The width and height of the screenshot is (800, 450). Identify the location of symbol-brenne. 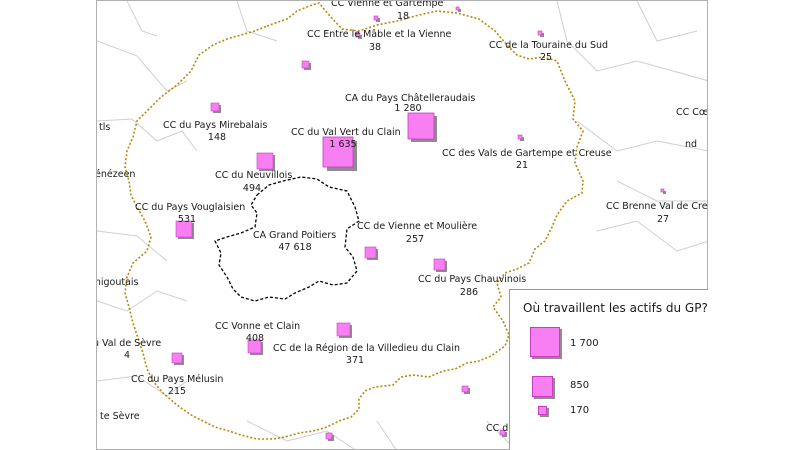
(663, 191).